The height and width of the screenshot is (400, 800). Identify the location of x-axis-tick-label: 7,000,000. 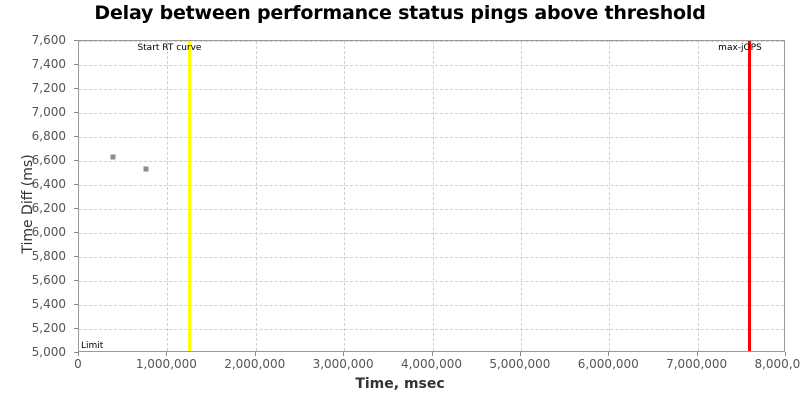
(697, 364).